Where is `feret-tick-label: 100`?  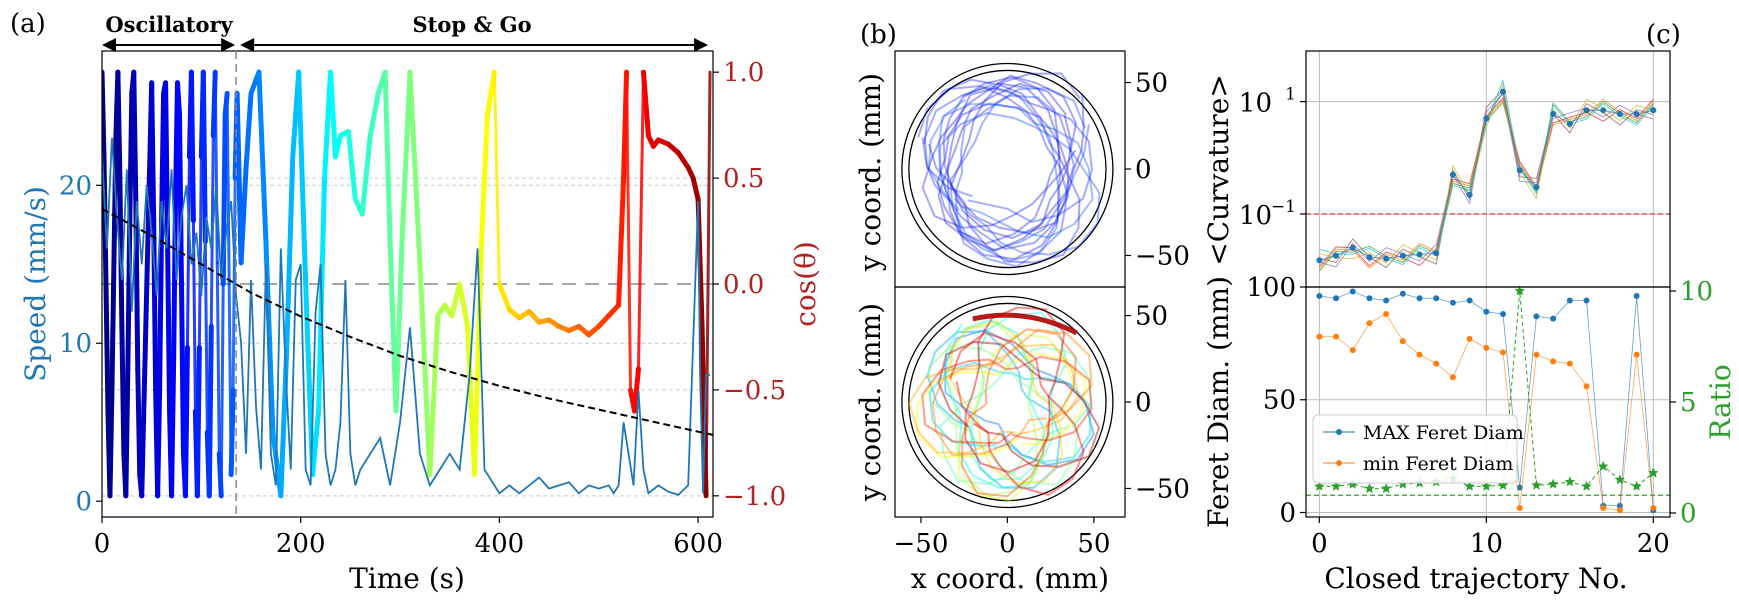
feret-tick-label: 100 is located at coordinates (1271, 288).